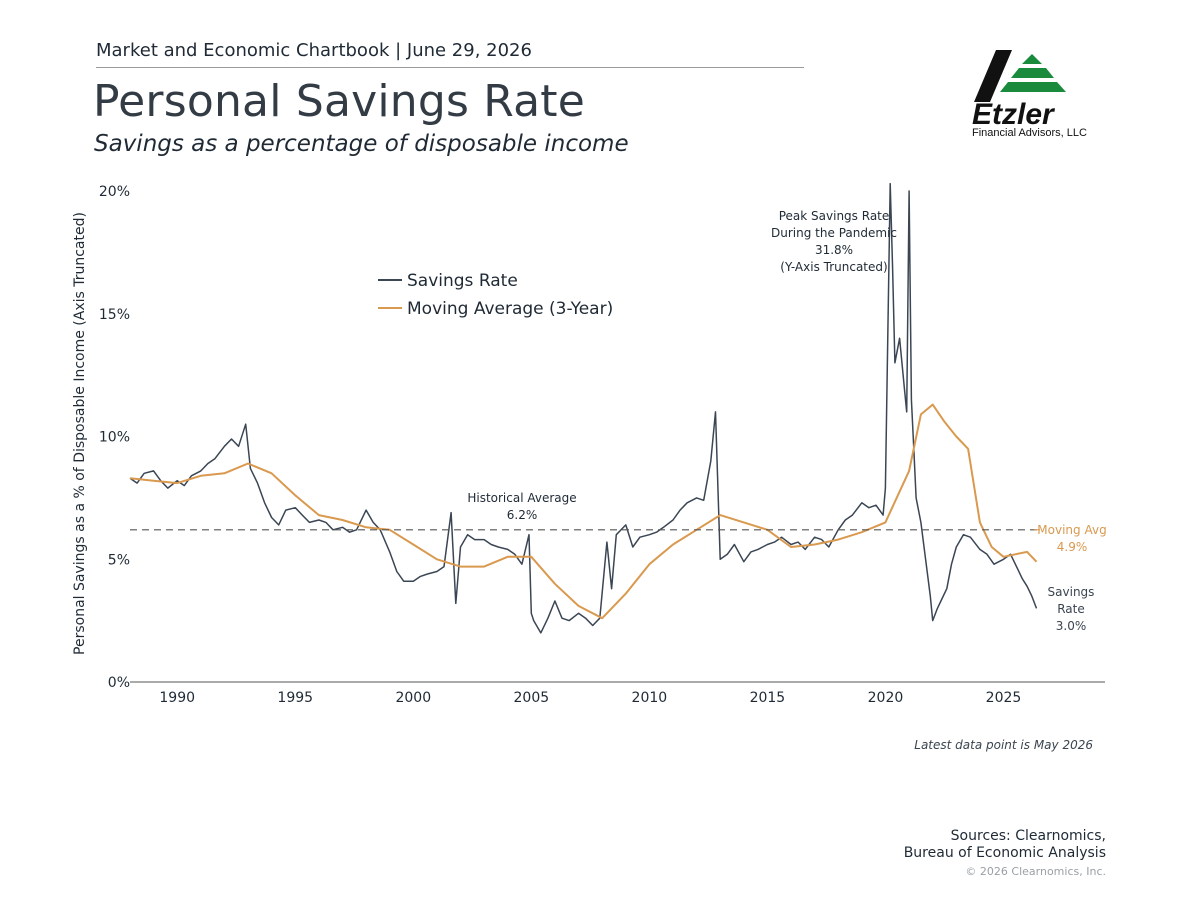 Image resolution: width=1200 pixels, height=900 pixels. Describe the element at coordinates (521, 498) in the screenshot. I see `historical-average-label: Historical Average` at that location.